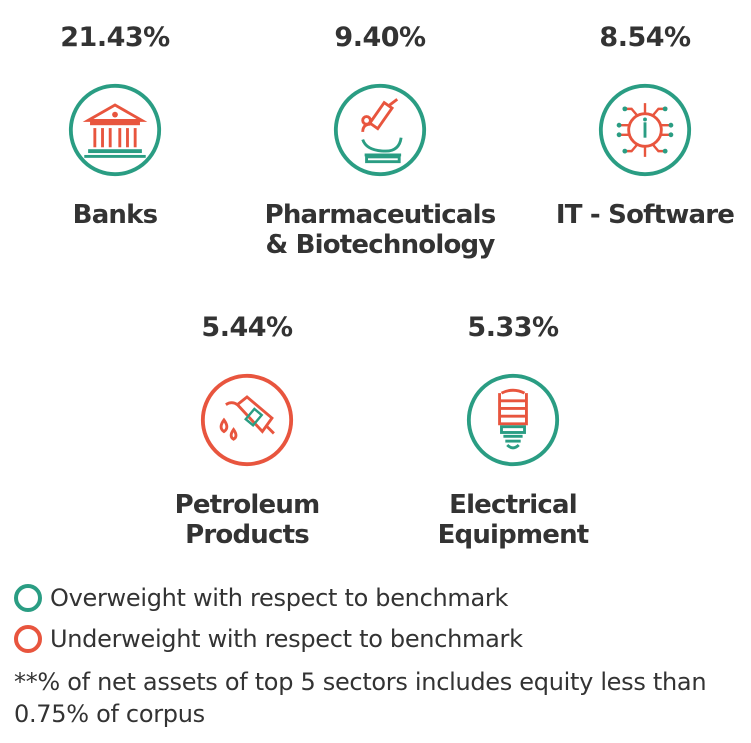 The height and width of the screenshot is (743, 751). I want to click on sector-percent: 5.44%, so click(247, 327).